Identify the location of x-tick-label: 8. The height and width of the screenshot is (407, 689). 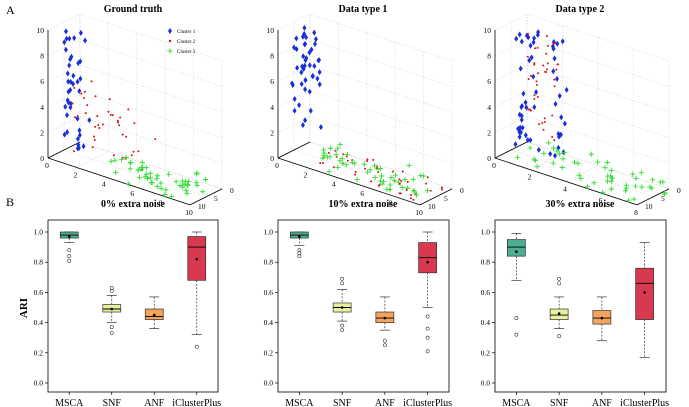
(391, 202).